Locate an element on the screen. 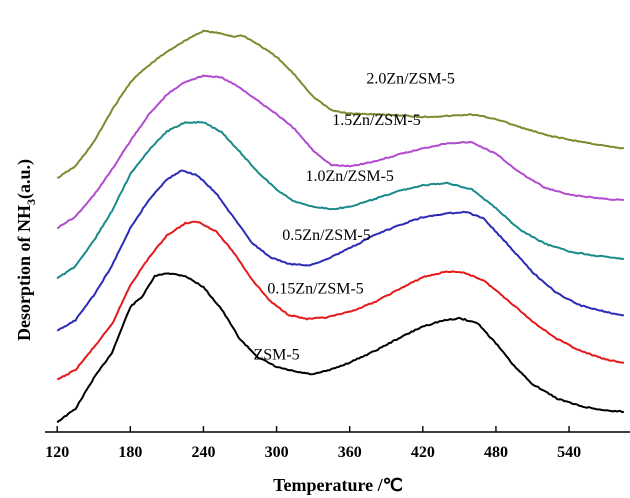 This screenshot has height=498, width=630. x-tick-label: 300 is located at coordinates (277, 452).